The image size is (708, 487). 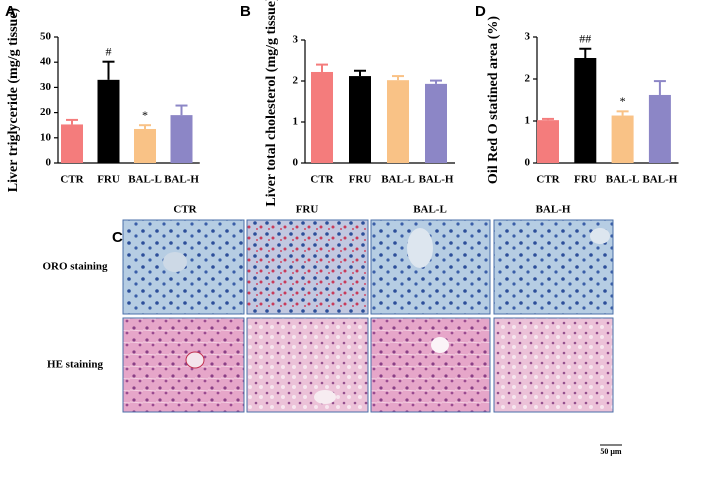 What do you see at coordinates (13, 99) in the screenshot?
I see `y-axis-label: Liver triglyceride (mg/g tissue)` at bounding box center [13, 99].